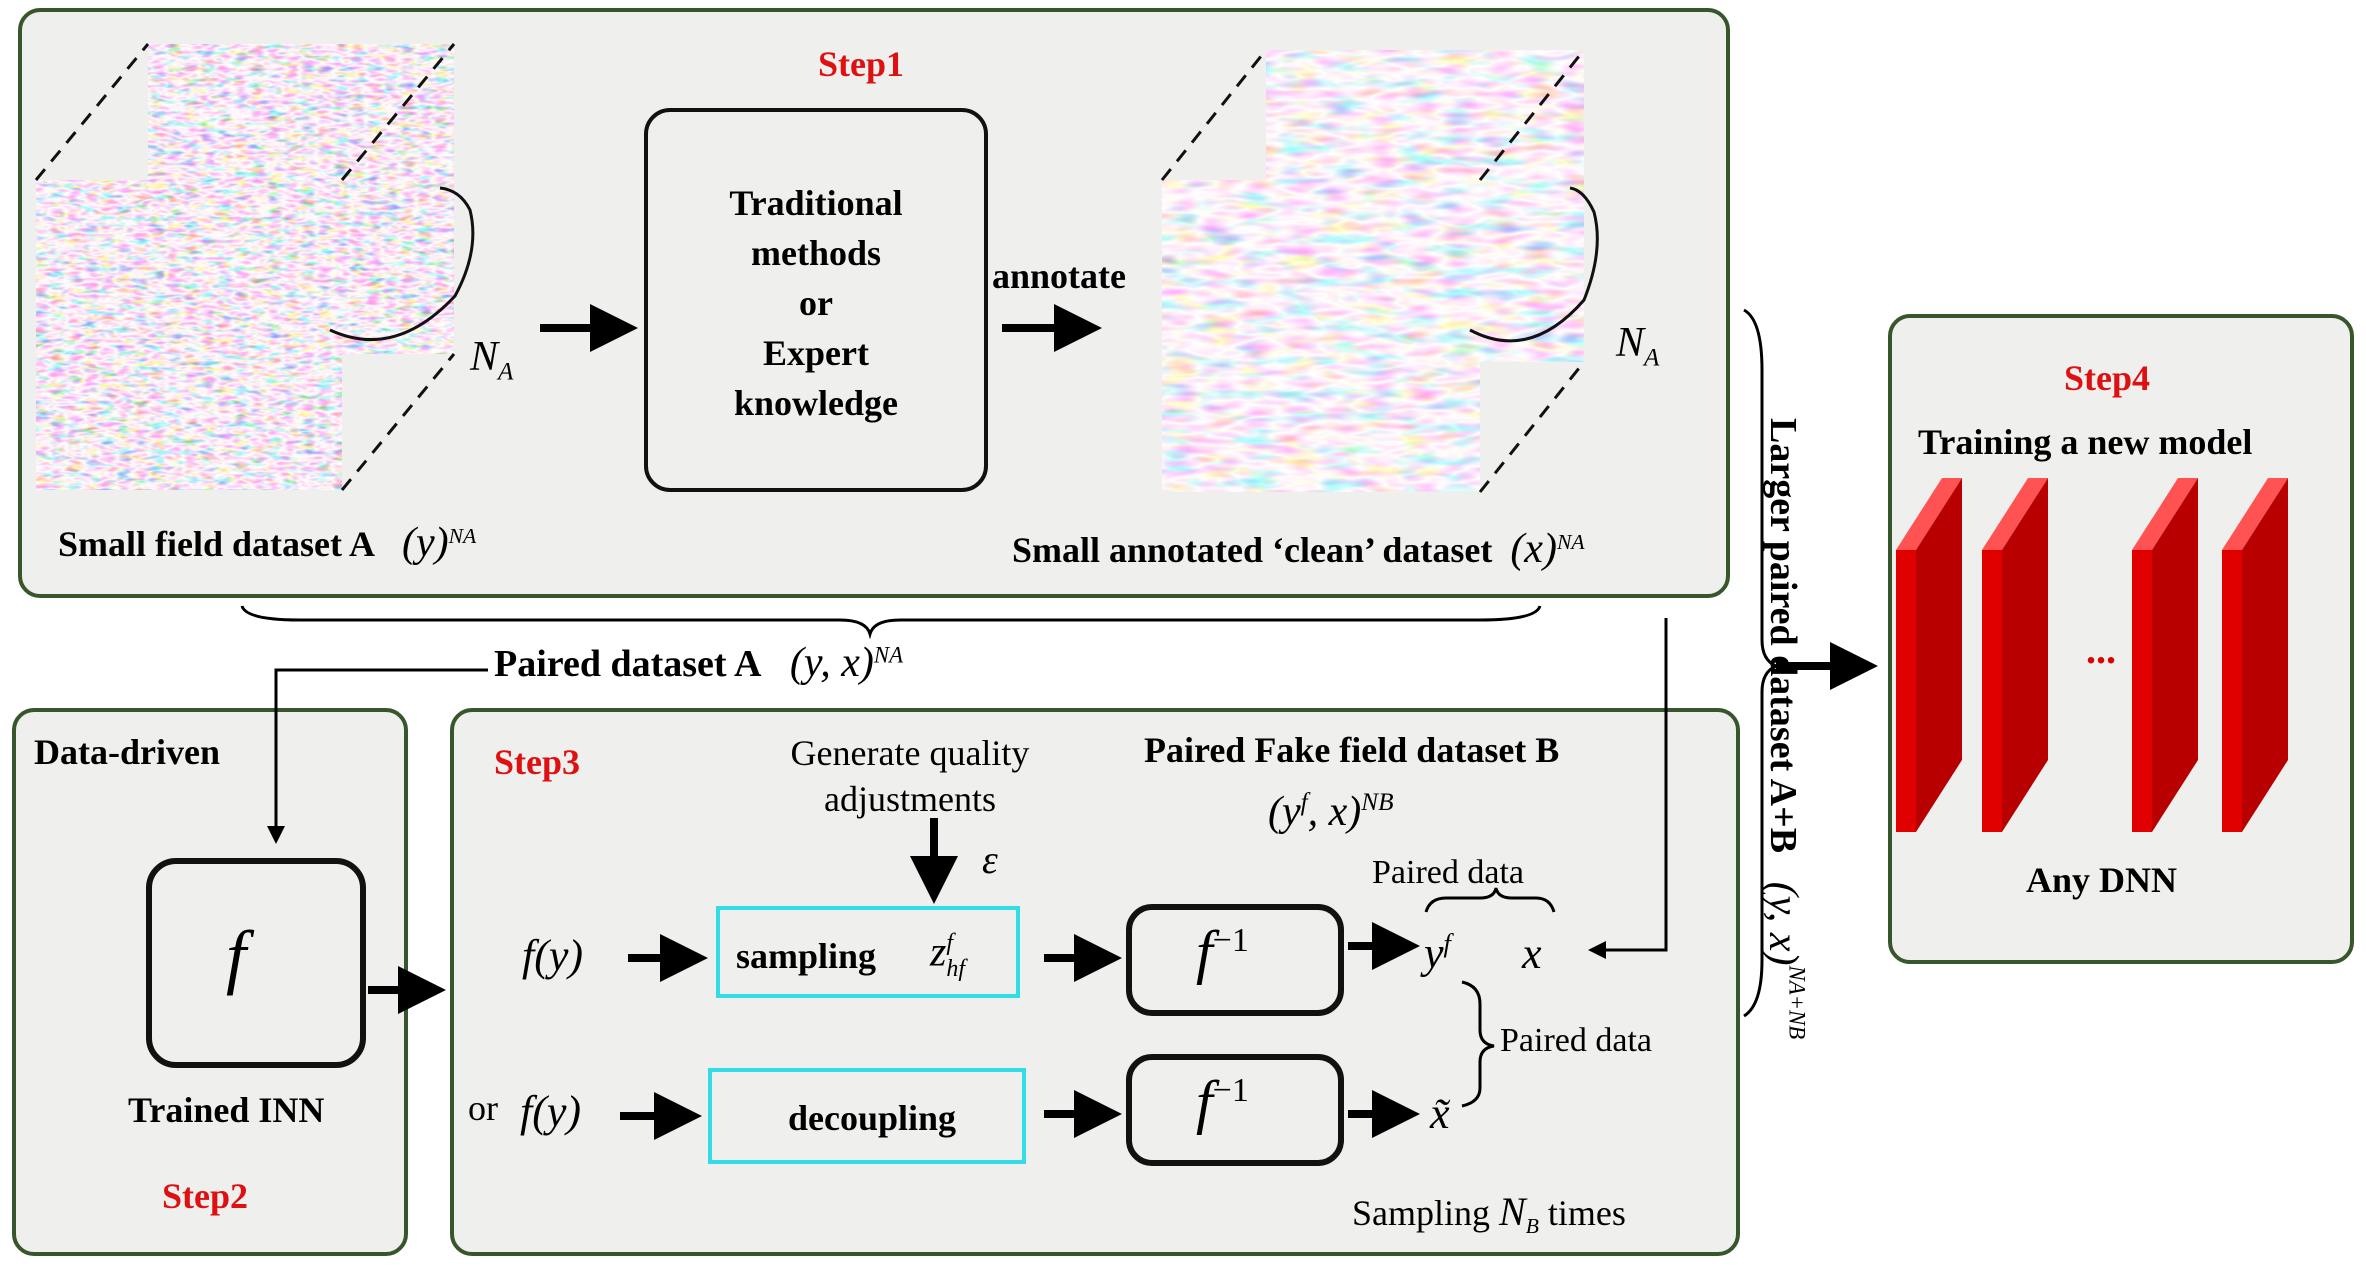  Describe the element at coordinates (2085, 442) in the screenshot. I see `training-new-model-label: Training a new model` at that location.